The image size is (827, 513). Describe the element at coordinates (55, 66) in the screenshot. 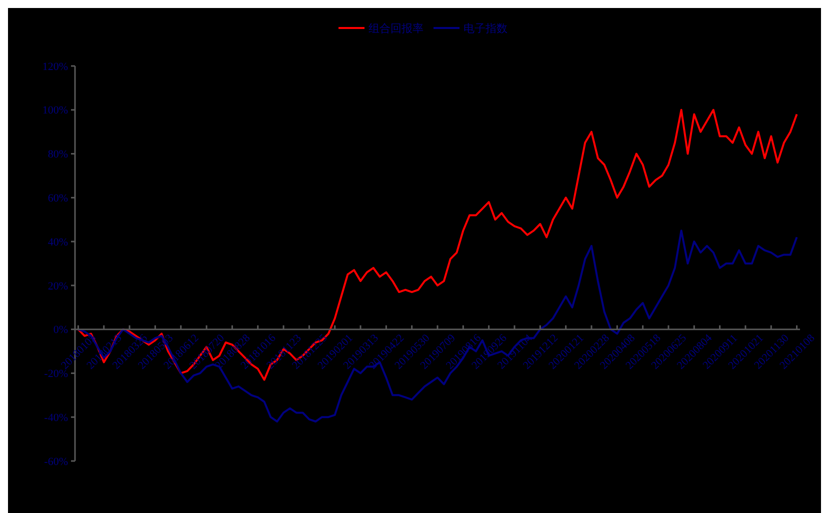

I see `y-tick-label: 120%` at that location.